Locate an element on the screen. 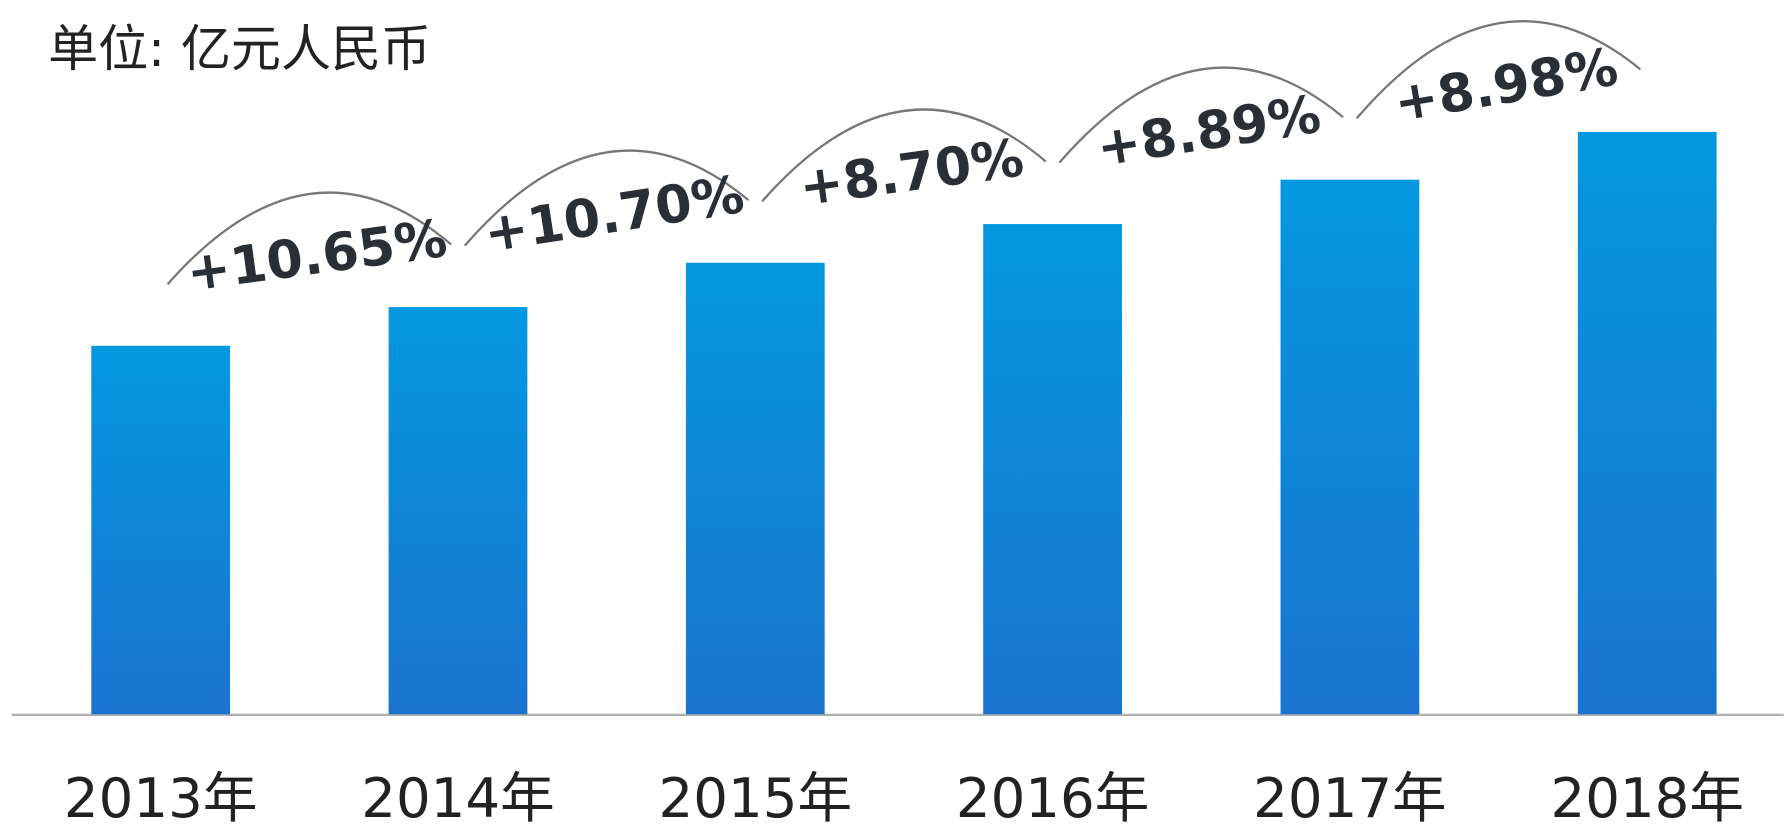 This screenshot has width=1784, height=828. chart-title: 单位: 亿元人民币 is located at coordinates (239, 49).